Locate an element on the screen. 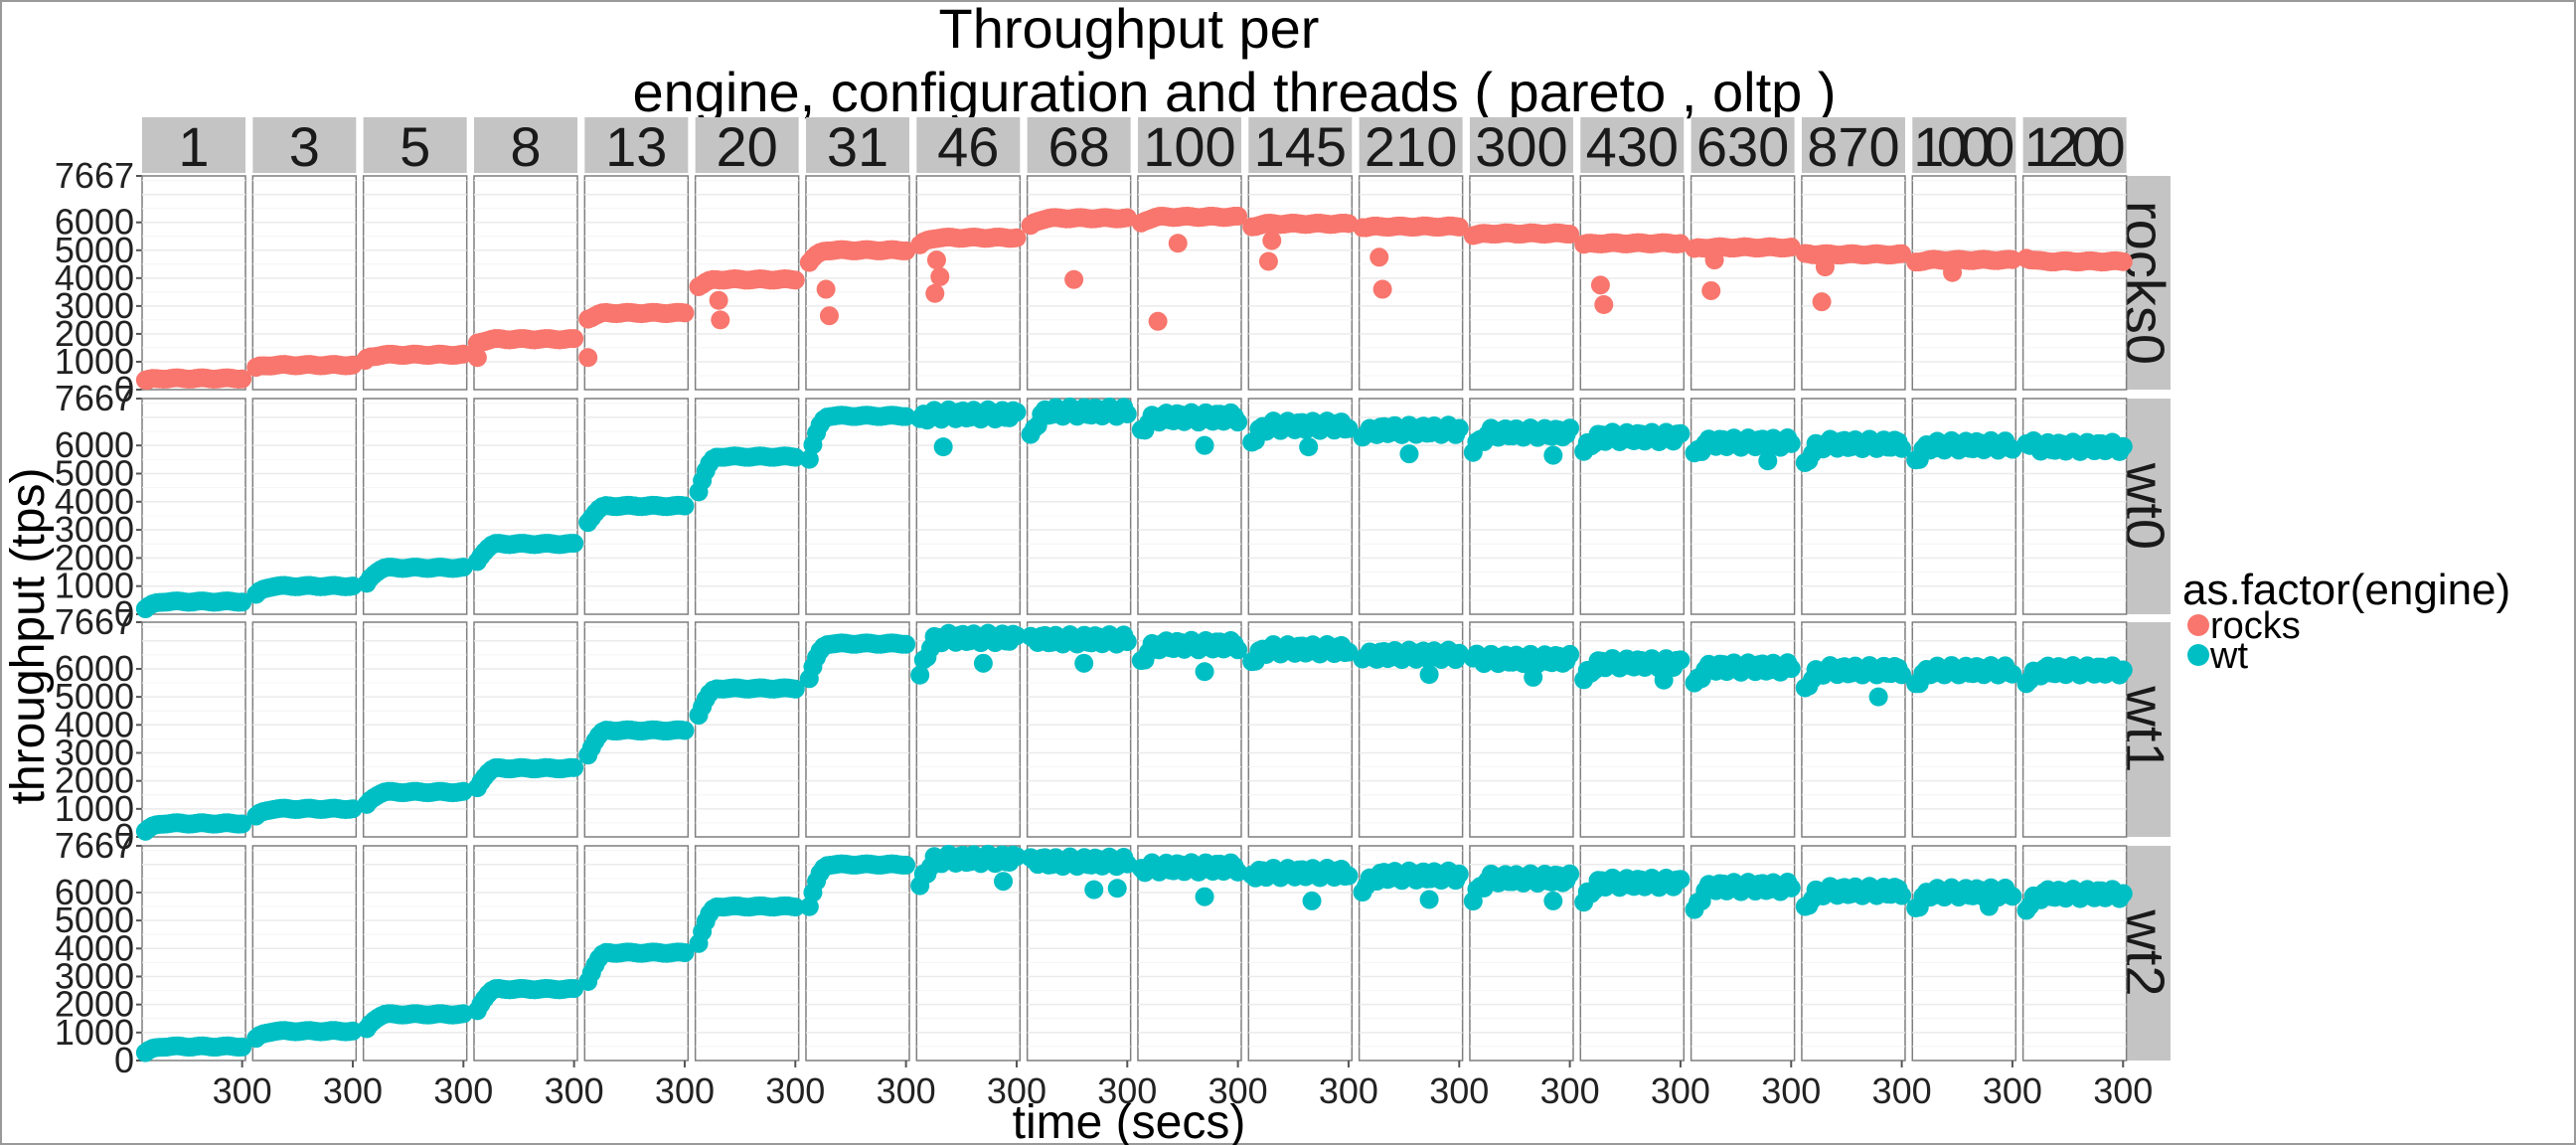 This screenshot has width=2576, height=1145. y-tick-label: 7667 is located at coordinates (94, 176).